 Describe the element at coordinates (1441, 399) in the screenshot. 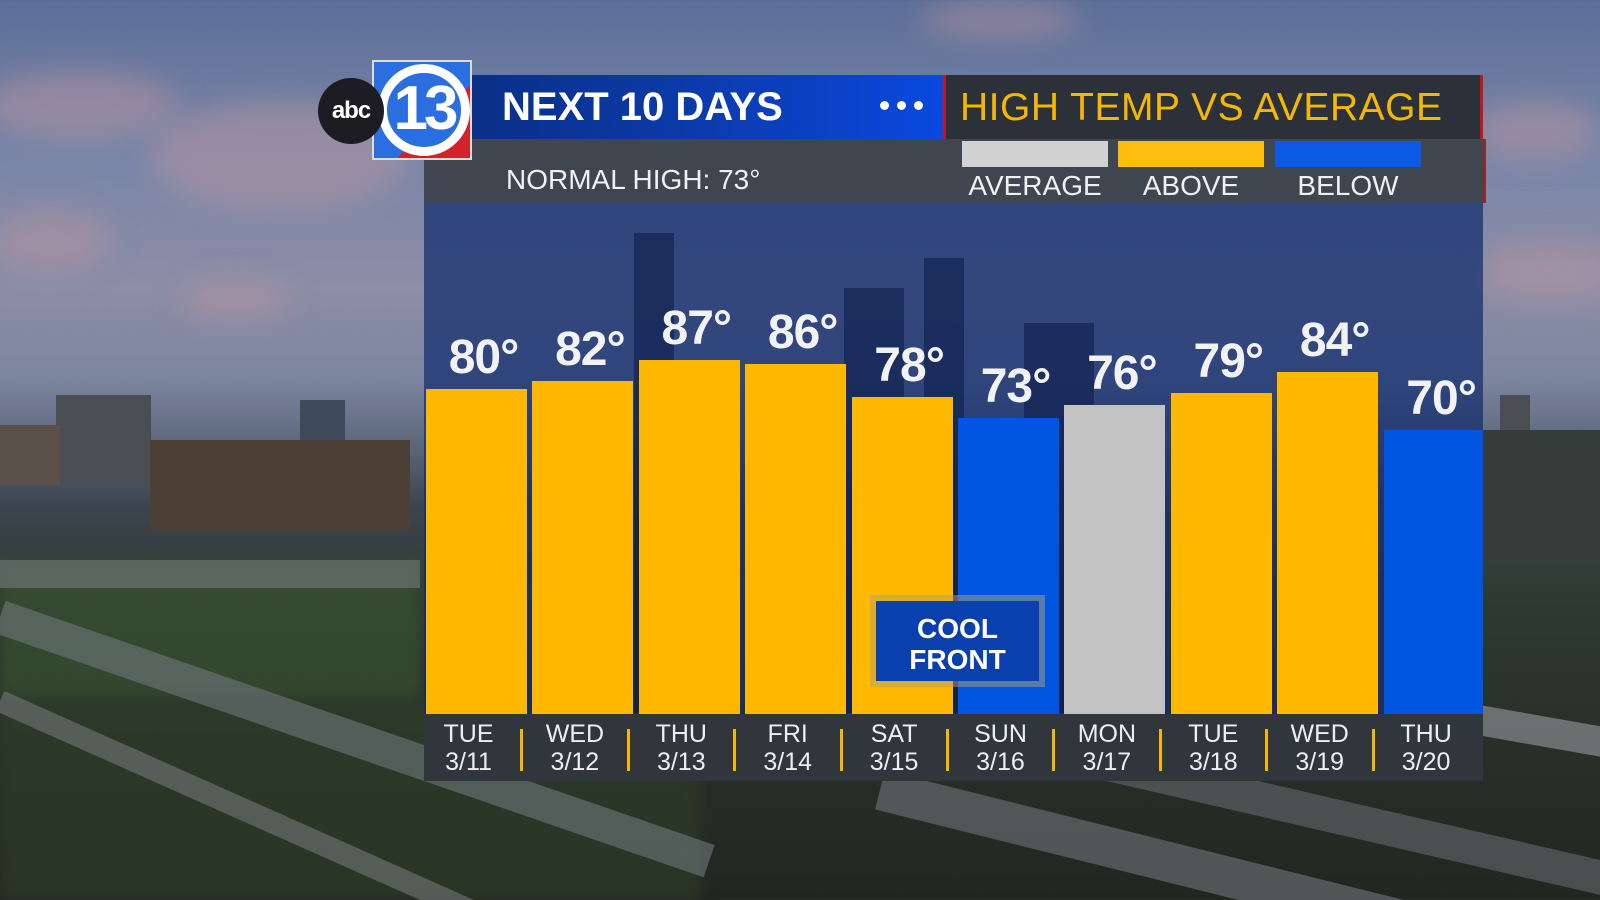

I see `bar-value-label: 70°` at that location.